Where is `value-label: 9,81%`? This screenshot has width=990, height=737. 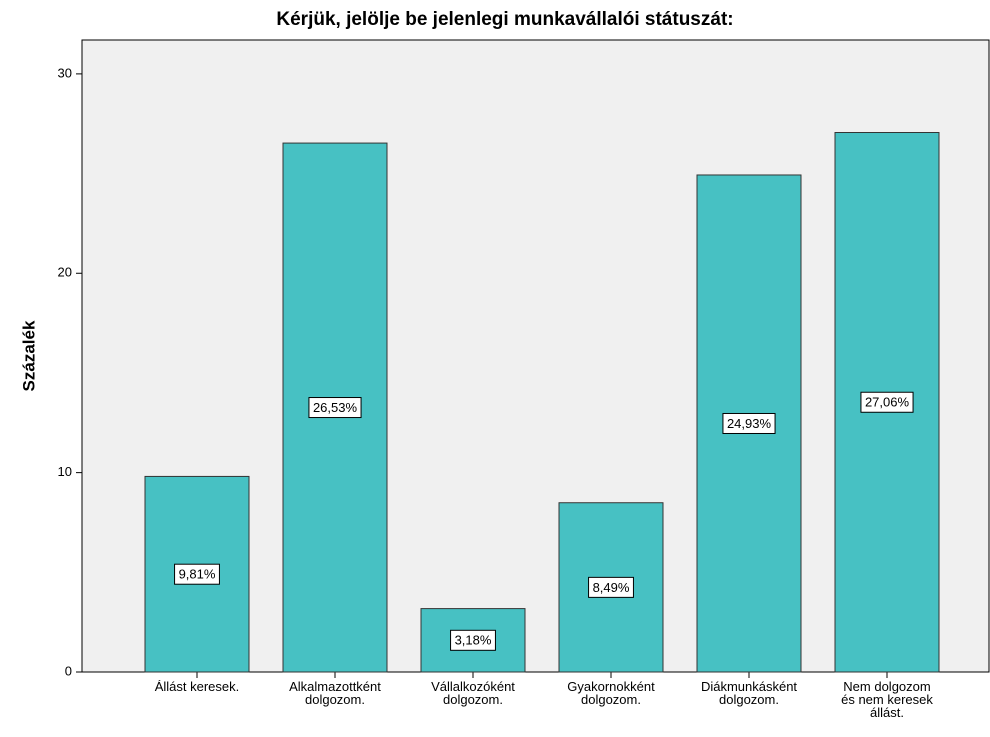
value-label: 9,81% is located at coordinates (197, 574).